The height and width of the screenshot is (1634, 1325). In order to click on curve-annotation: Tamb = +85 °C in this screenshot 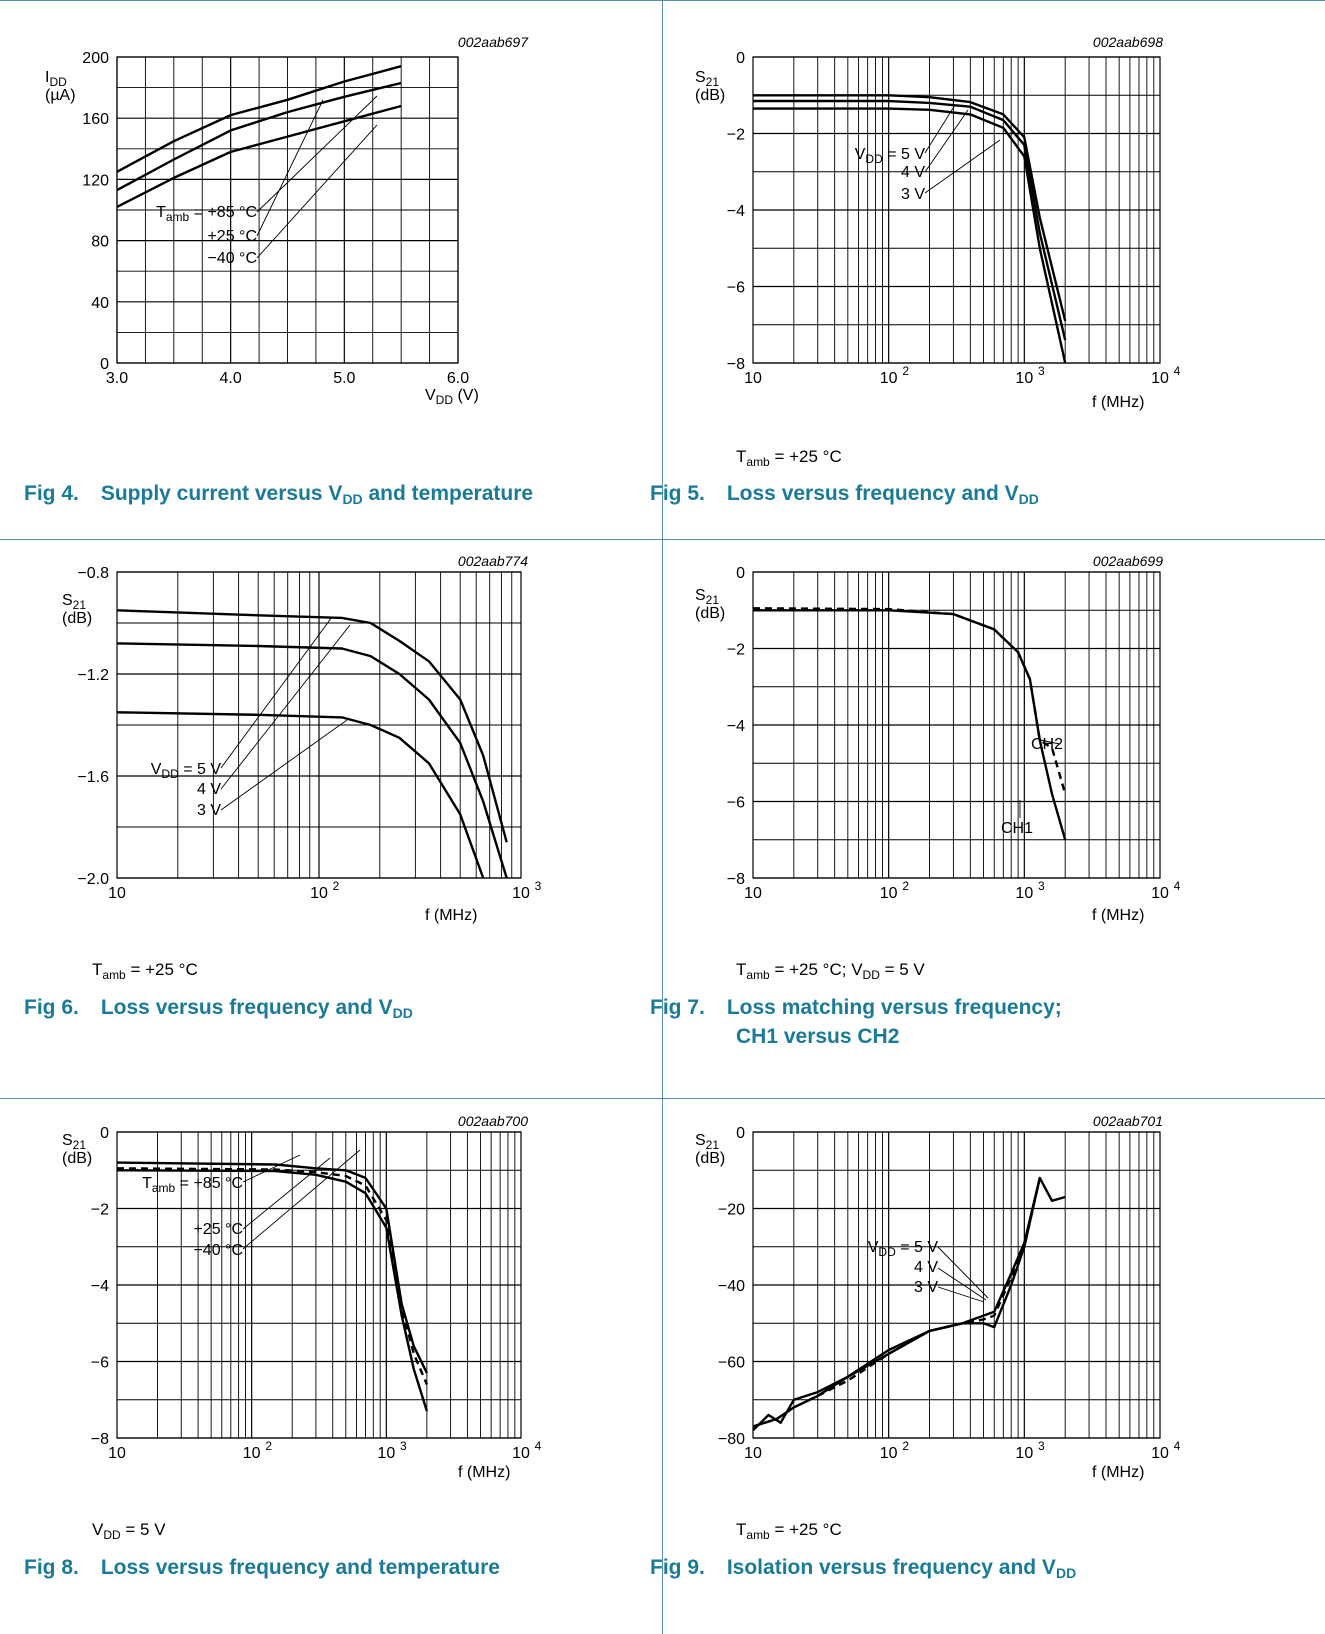, I will do `click(206, 214)`.